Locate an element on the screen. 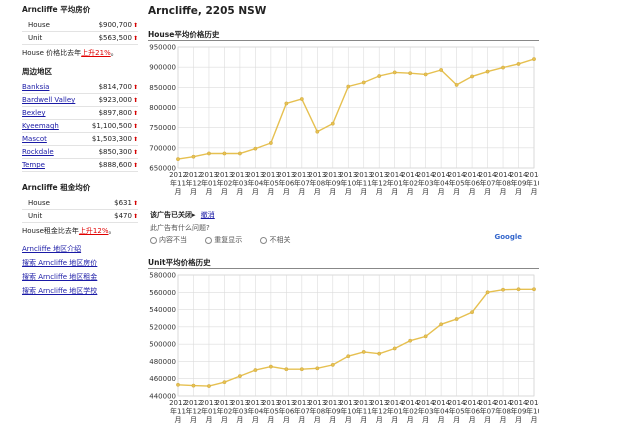 Image resolution: width=639 pixels, height=432 pixels. nearby-link-tempe: Tempe is located at coordinates (33, 165).